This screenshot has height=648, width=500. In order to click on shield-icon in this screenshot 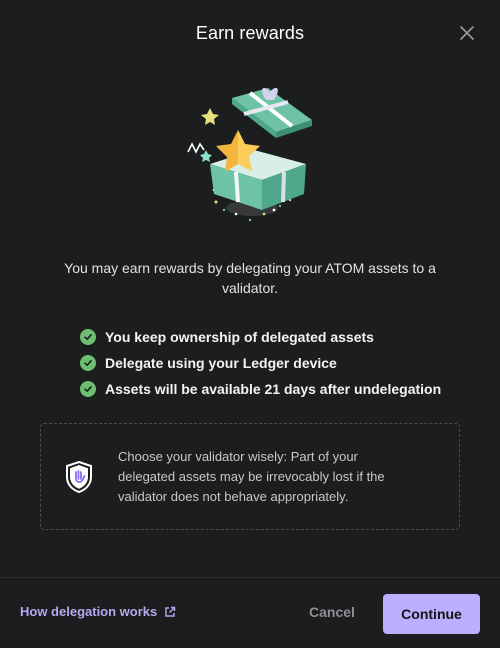, I will do `click(79, 476)`.